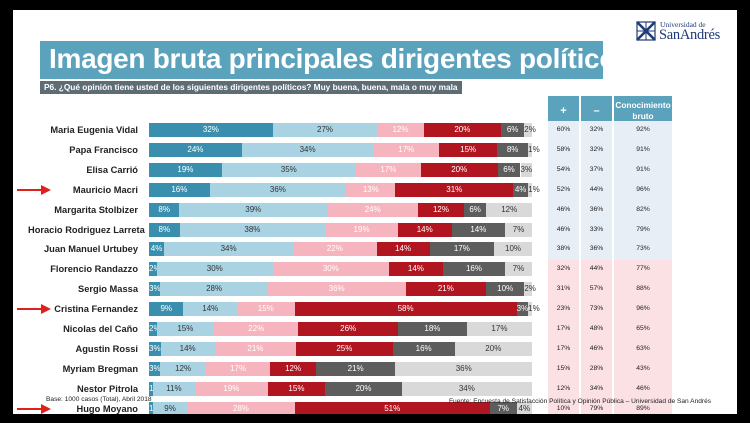 The image size is (750, 423). I want to click on table-cell-knowledge: 92%, so click(643, 129).